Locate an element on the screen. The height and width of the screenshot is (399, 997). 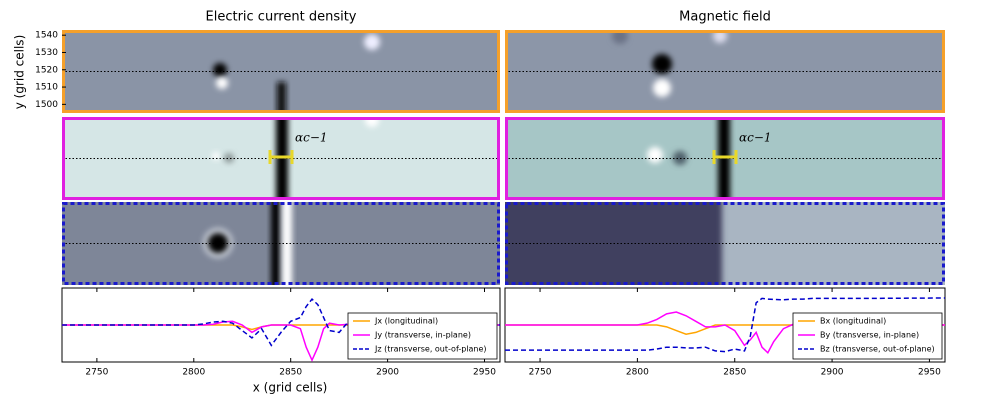
panel-title: Electric current density is located at coordinates (281, 17).